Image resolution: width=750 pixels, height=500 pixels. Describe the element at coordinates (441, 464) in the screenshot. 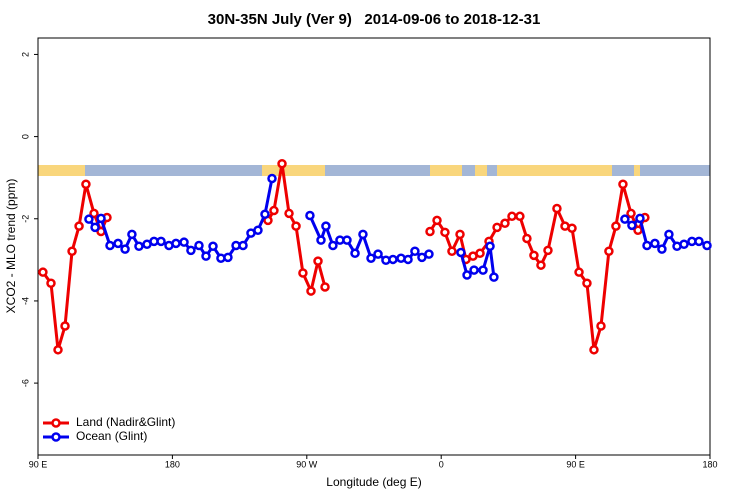

I see `x-tick-label: 0` at that location.